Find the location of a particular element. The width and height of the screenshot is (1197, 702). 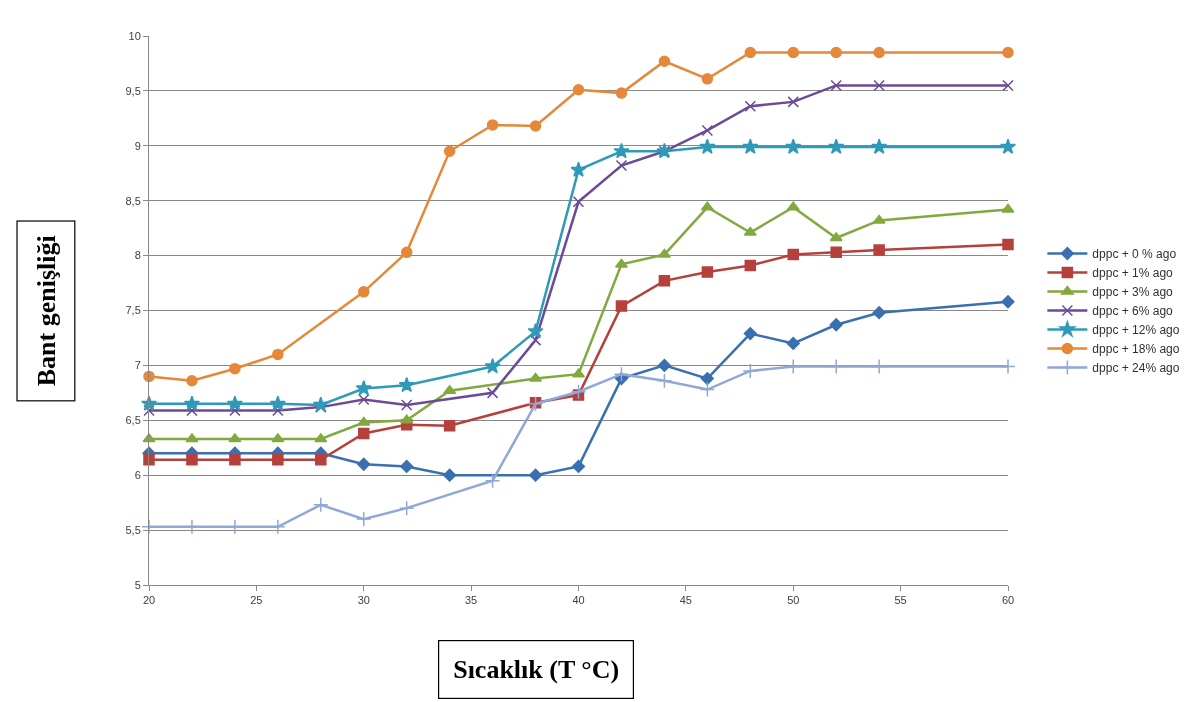

legend-label: dppc + 0 % ago is located at coordinates (1134, 254).